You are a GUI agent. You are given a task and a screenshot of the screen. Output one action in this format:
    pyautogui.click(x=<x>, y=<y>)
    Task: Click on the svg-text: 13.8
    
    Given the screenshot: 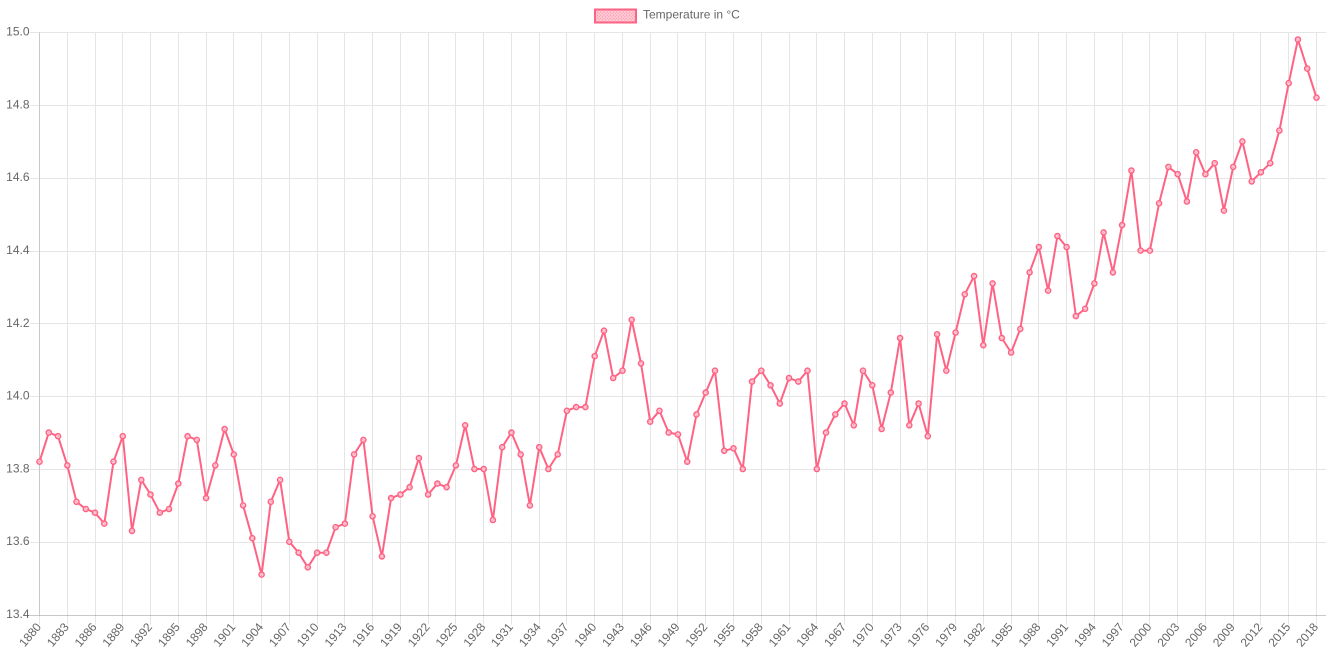 What is the action you would take?
    pyautogui.click(x=18, y=468)
    